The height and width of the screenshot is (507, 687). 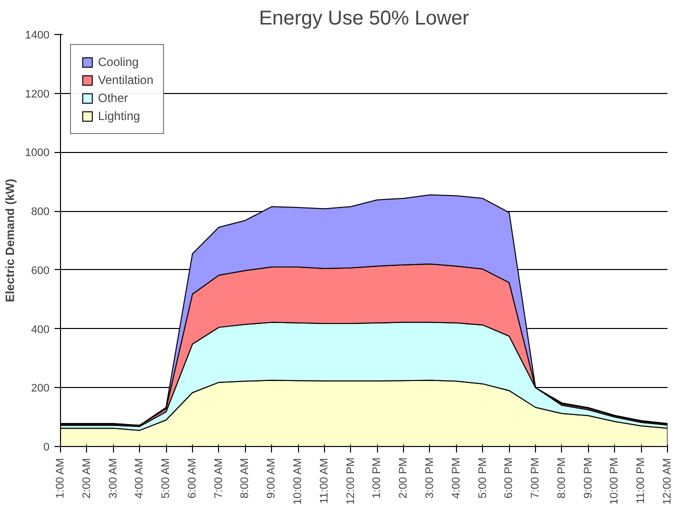 I want to click on x-tick-label: 11:00 PM, so click(x=641, y=480).